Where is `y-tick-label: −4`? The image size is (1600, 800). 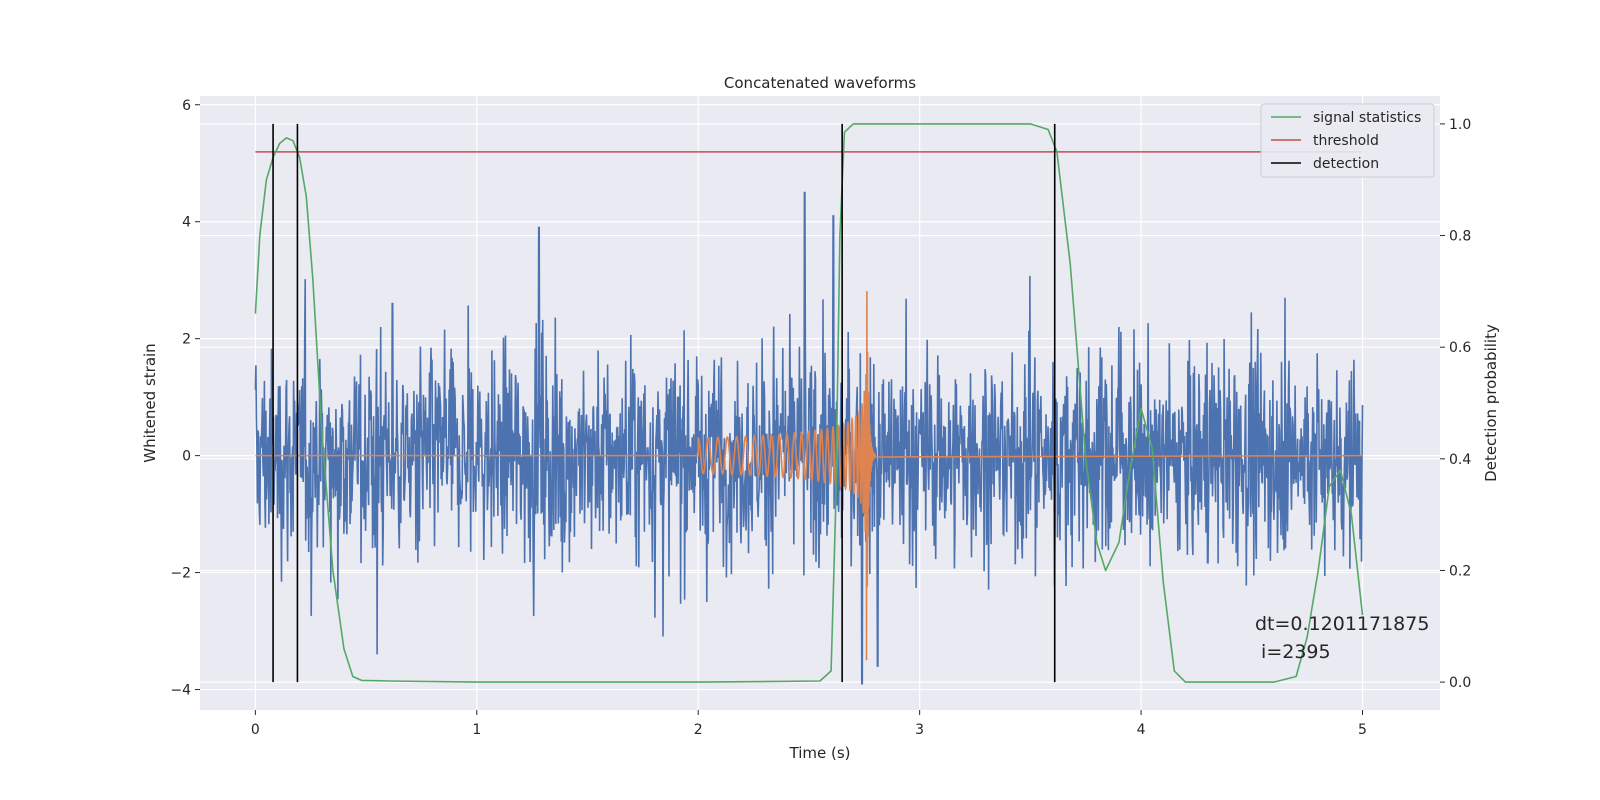
y-tick-label: −4 is located at coordinates (180, 691).